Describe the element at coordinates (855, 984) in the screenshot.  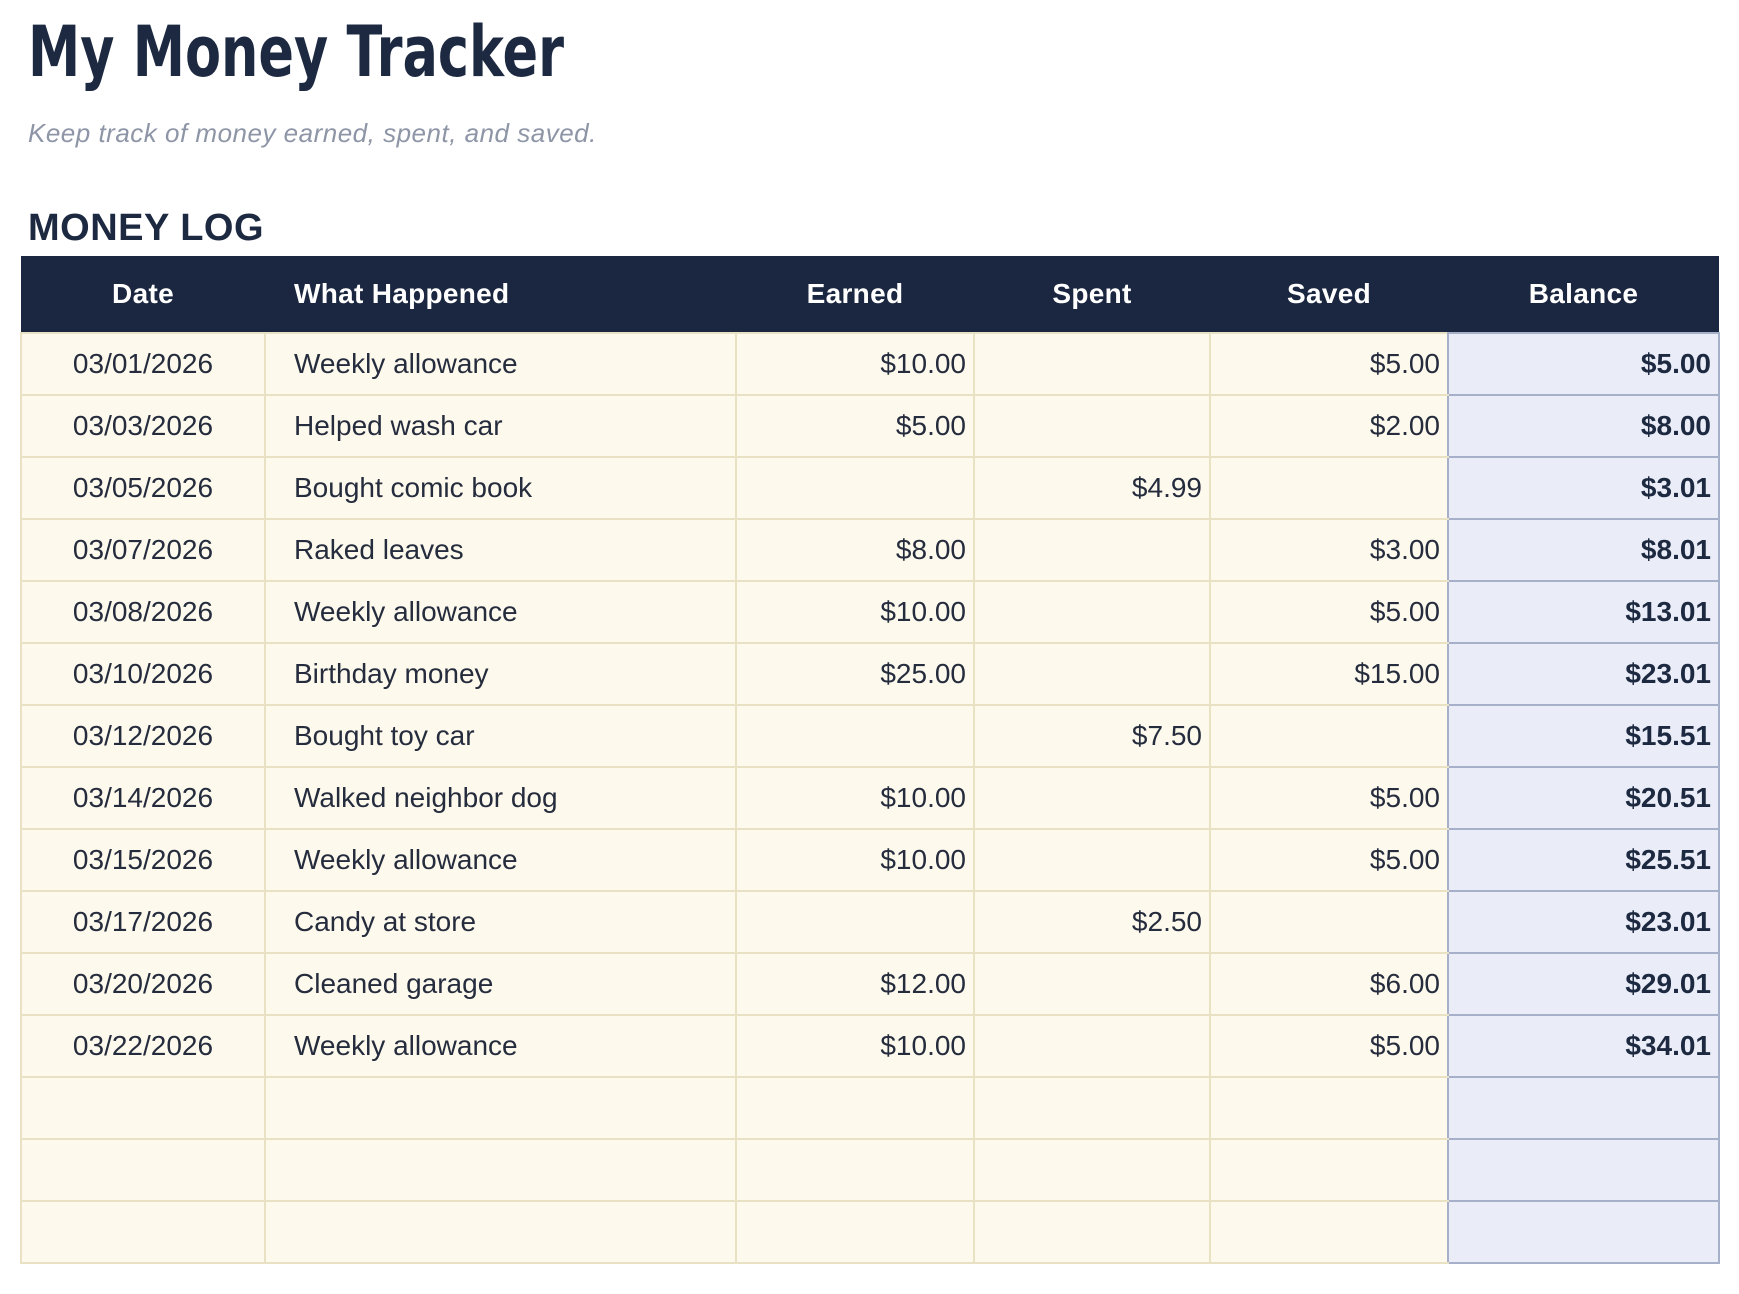
I see `cell-earned: $12.00` at that location.